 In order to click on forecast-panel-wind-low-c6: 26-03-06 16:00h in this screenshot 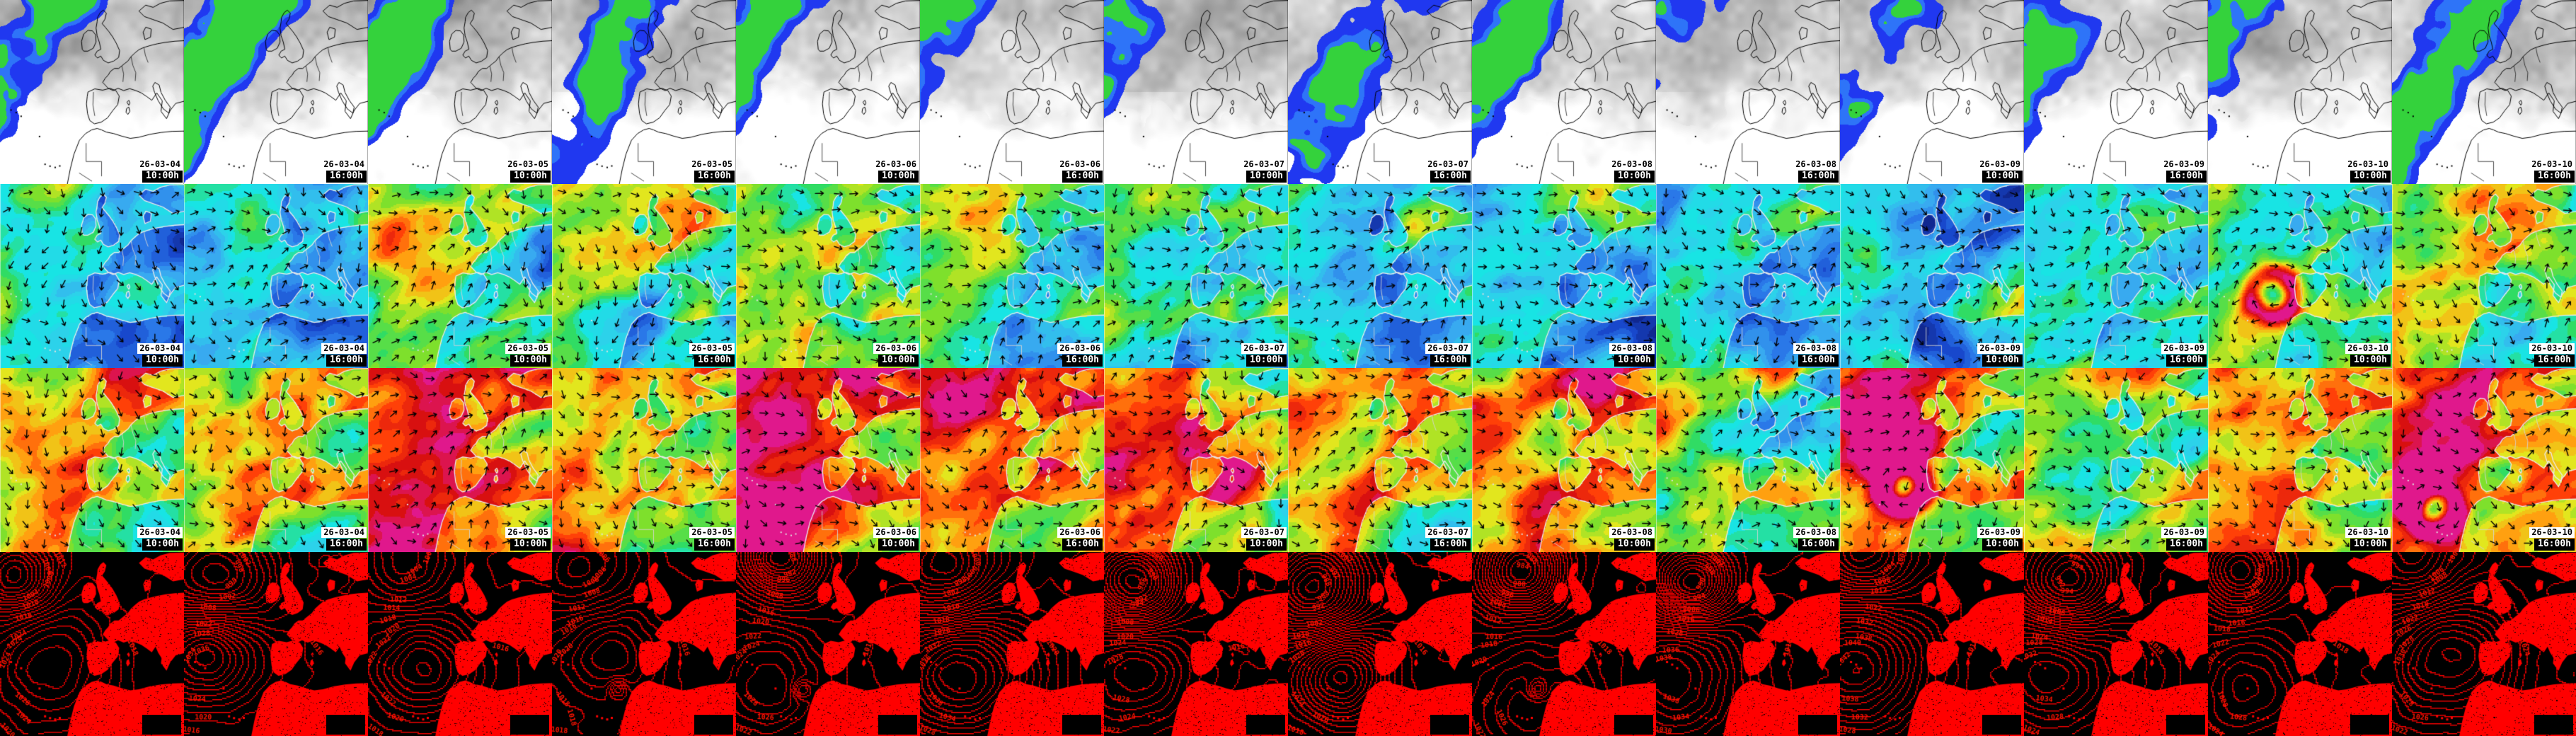, I will do `click(1012, 276)`.